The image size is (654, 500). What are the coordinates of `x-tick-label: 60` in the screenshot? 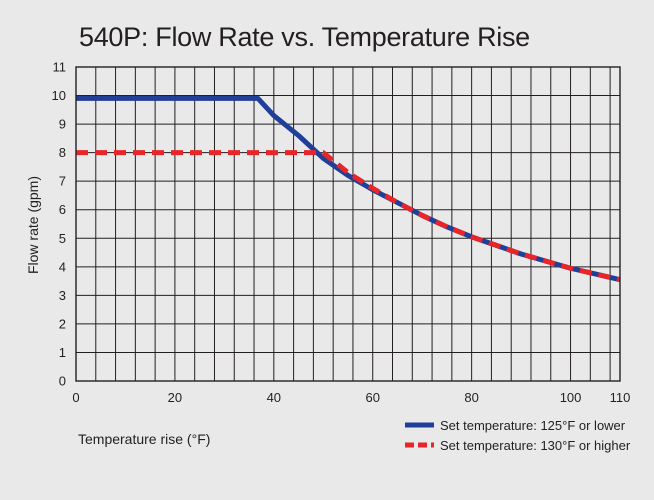 It's located at (372, 397).